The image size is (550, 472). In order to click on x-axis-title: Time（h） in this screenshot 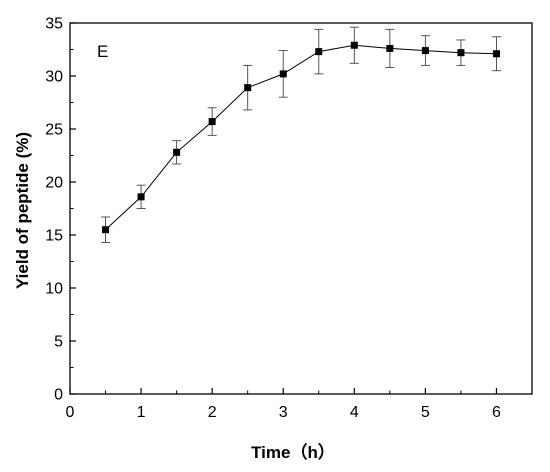, I will do `click(293, 452)`.